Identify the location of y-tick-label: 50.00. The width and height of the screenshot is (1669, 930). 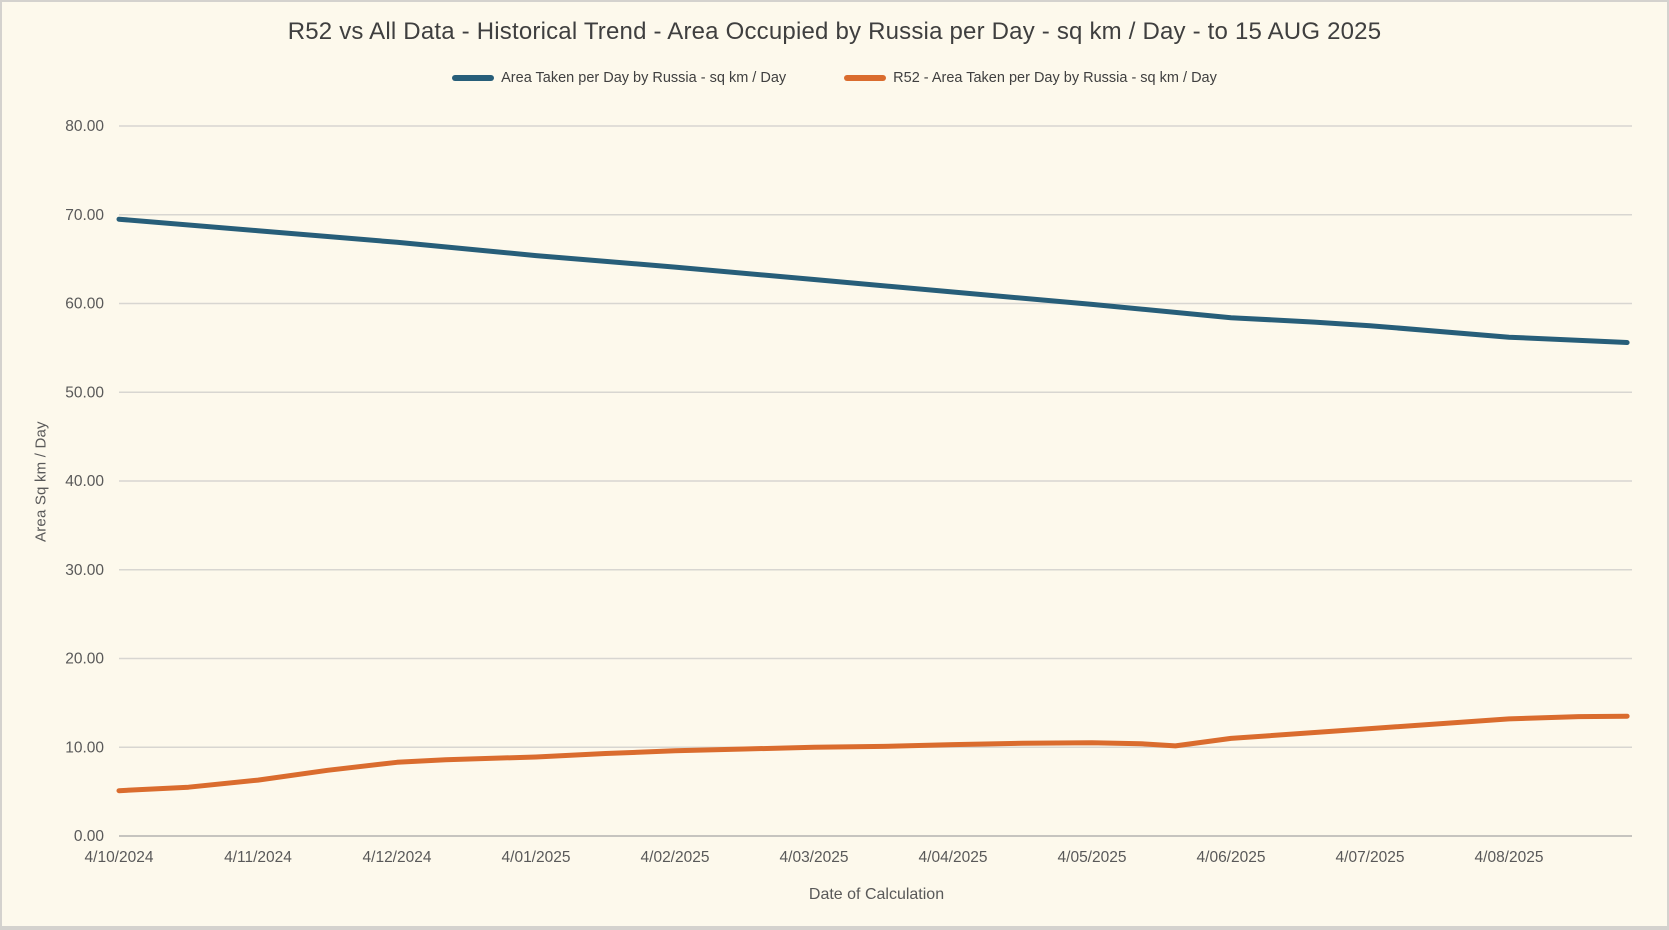
(84, 392).